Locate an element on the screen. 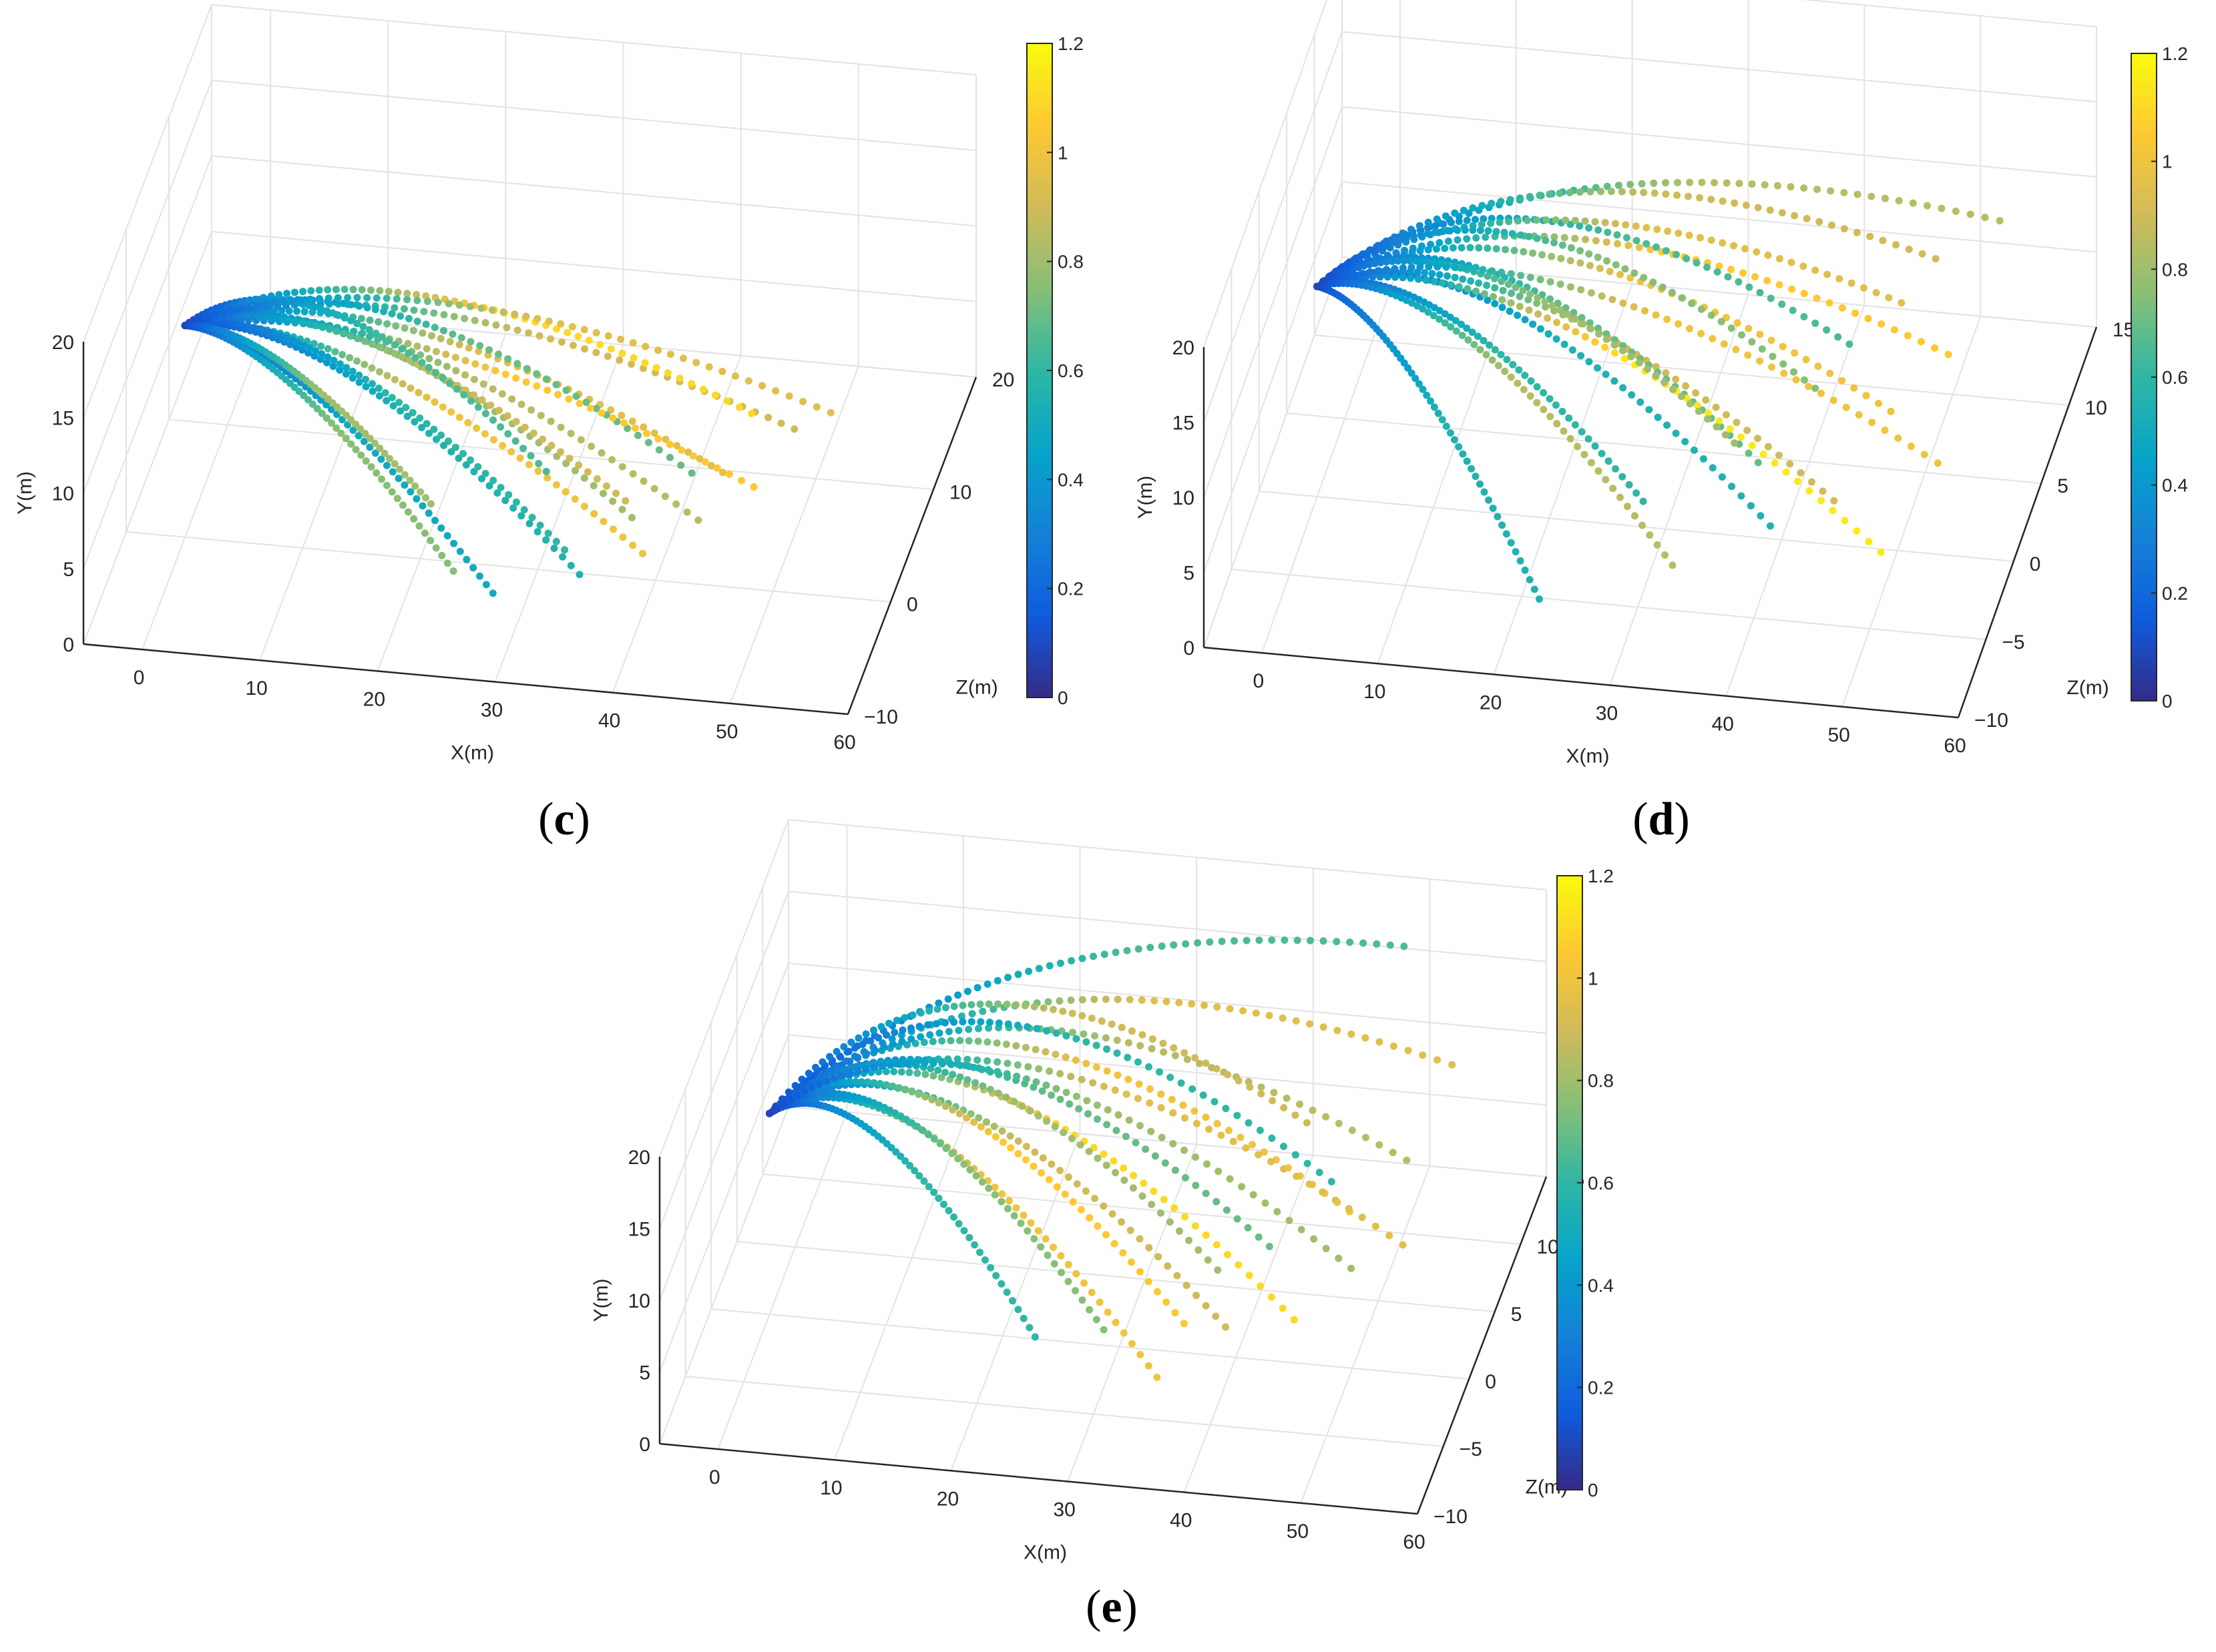 The width and height of the screenshot is (2216, 1652). colorbar-tick-label: 0.4 is located at coordinates (2175, 485).